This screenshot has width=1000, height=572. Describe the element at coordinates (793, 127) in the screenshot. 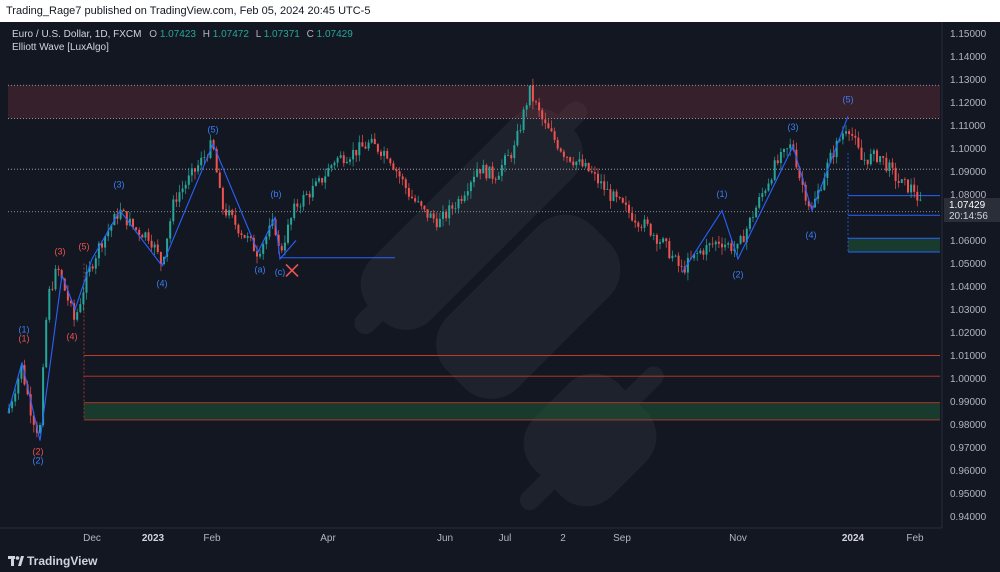

I see `wave-label: (3)` at that location.